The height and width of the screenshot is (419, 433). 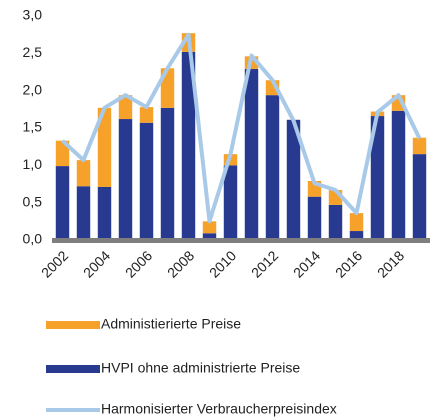 What do you see at coordinates (138, 263) in the screenshot?
I see `x-tick-label: 2006` at bounding box center [138, 263].